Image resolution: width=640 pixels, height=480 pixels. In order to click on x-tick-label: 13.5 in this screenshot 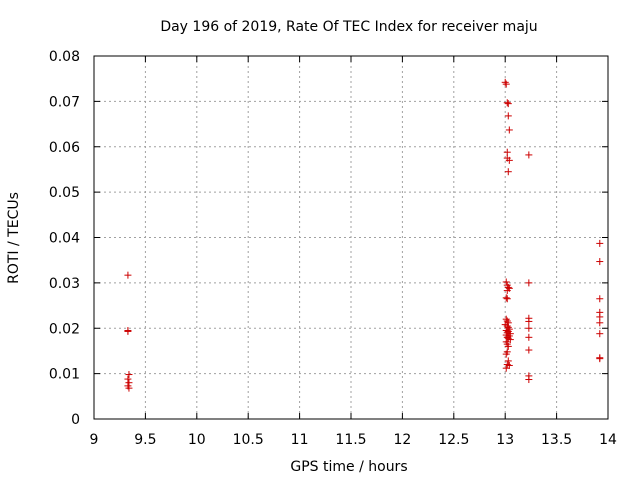, I will do `click(556, 440)`.